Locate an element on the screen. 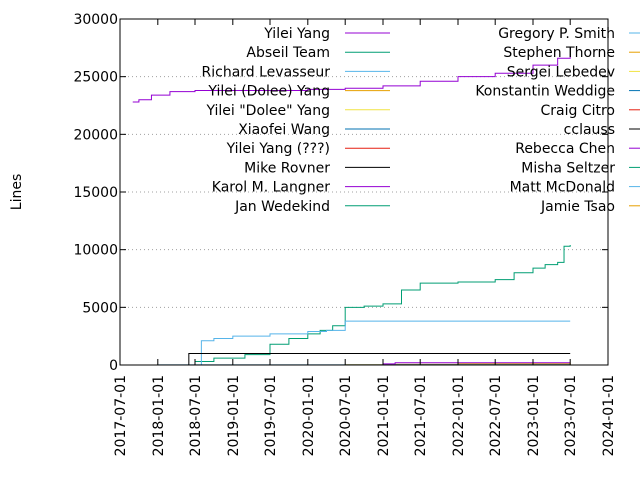  x-tick-label: 2022-07-01 is located at coordinates (496, 415).